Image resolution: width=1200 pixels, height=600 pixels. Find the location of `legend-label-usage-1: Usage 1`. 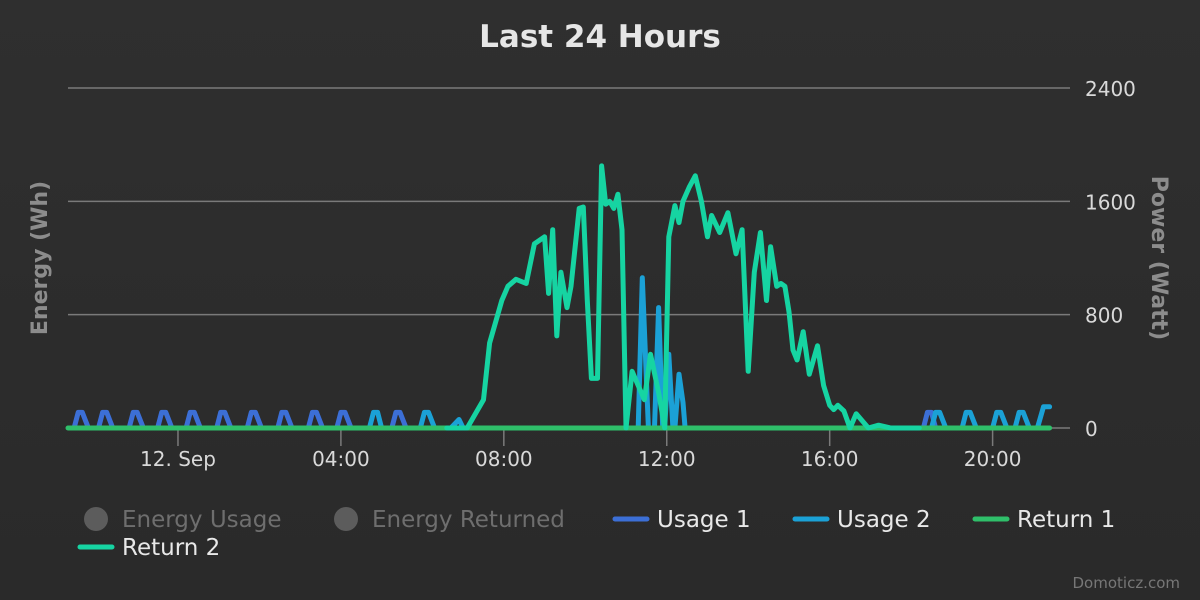

legend-label-usage-1: Usage 1 is located at coordinates (704, 520).